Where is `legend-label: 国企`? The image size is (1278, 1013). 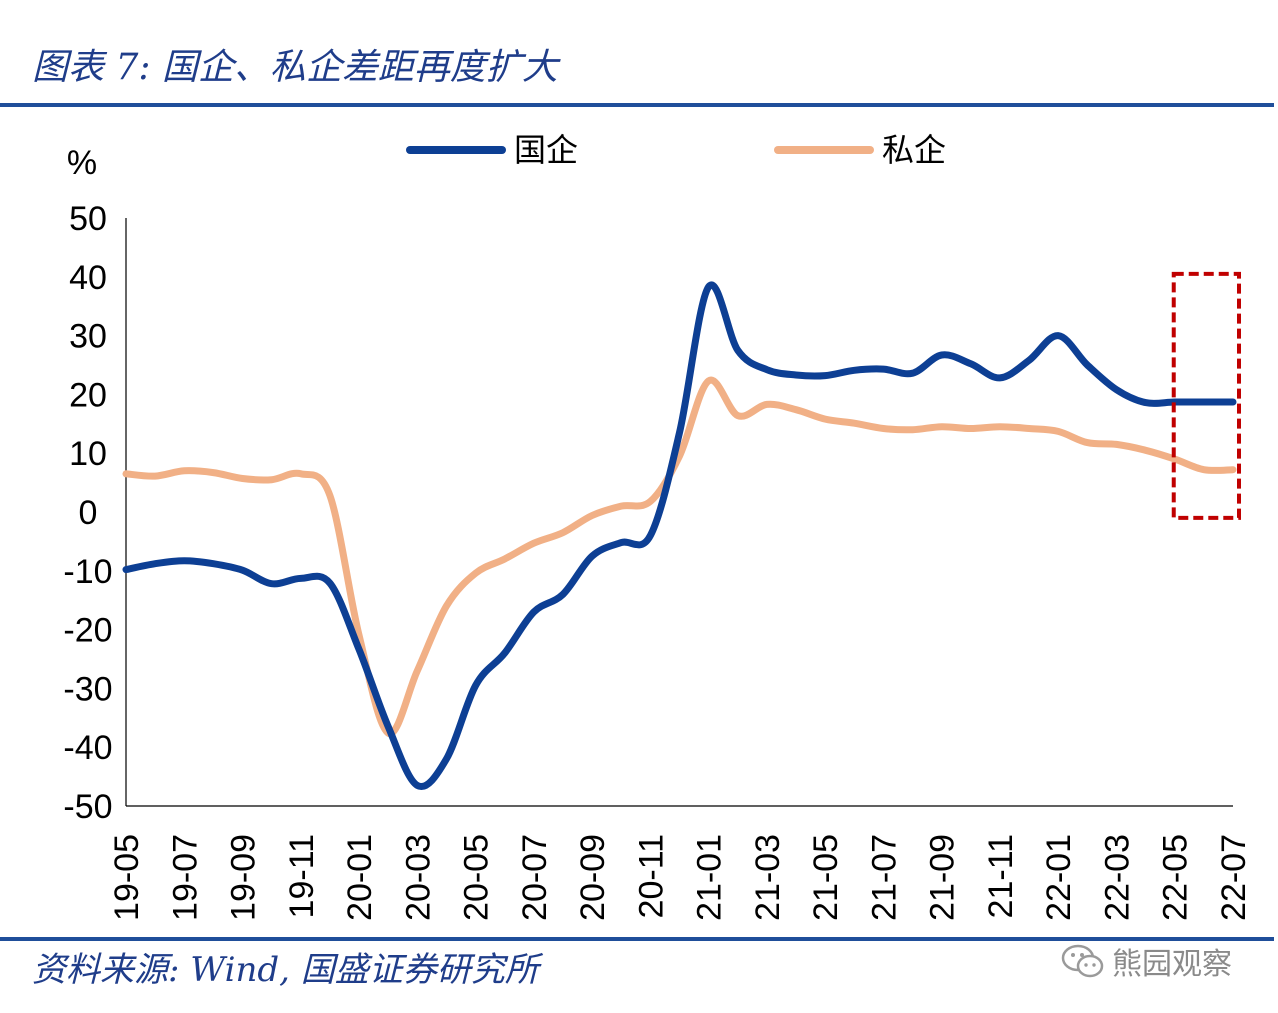 legend-label: 国企 is located at coordinates (546, 150).